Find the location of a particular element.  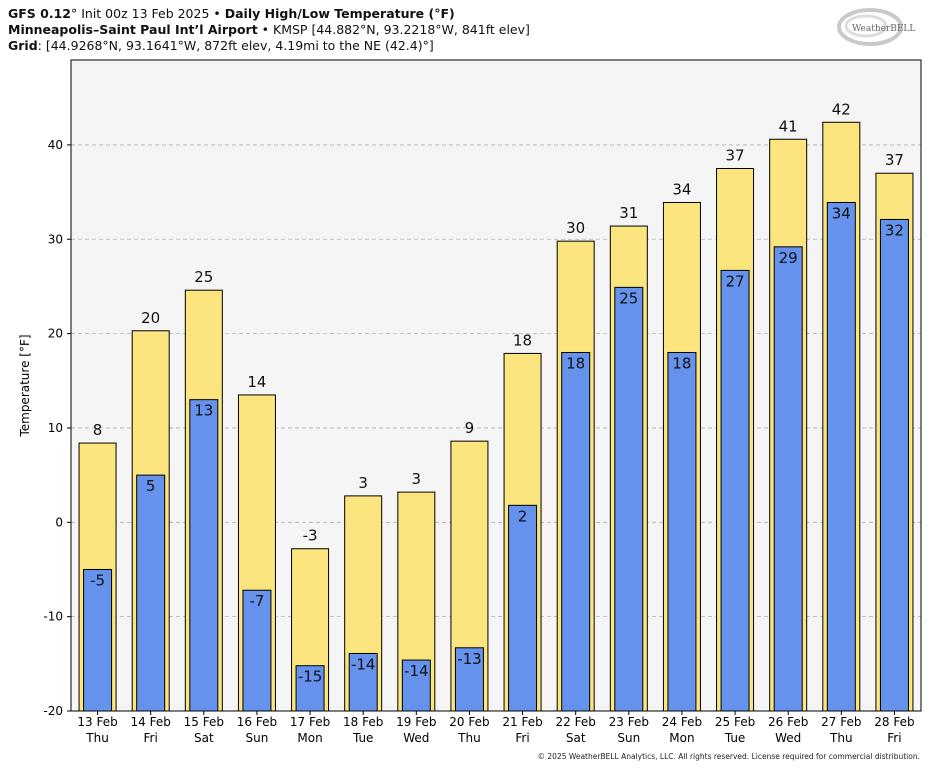

low-label: 25 is located at coordinates (628, 298).